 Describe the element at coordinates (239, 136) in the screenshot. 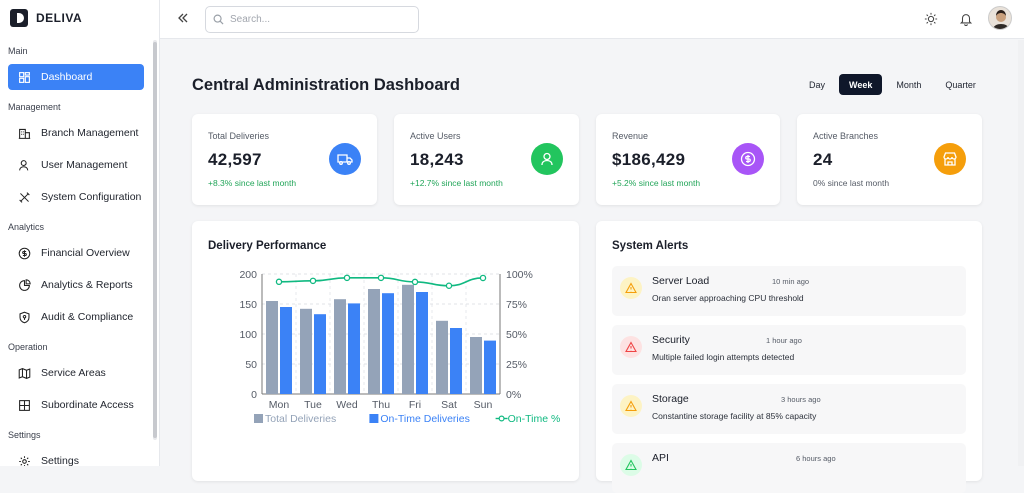

I see `stat-label: Total Deliveries` at that location.